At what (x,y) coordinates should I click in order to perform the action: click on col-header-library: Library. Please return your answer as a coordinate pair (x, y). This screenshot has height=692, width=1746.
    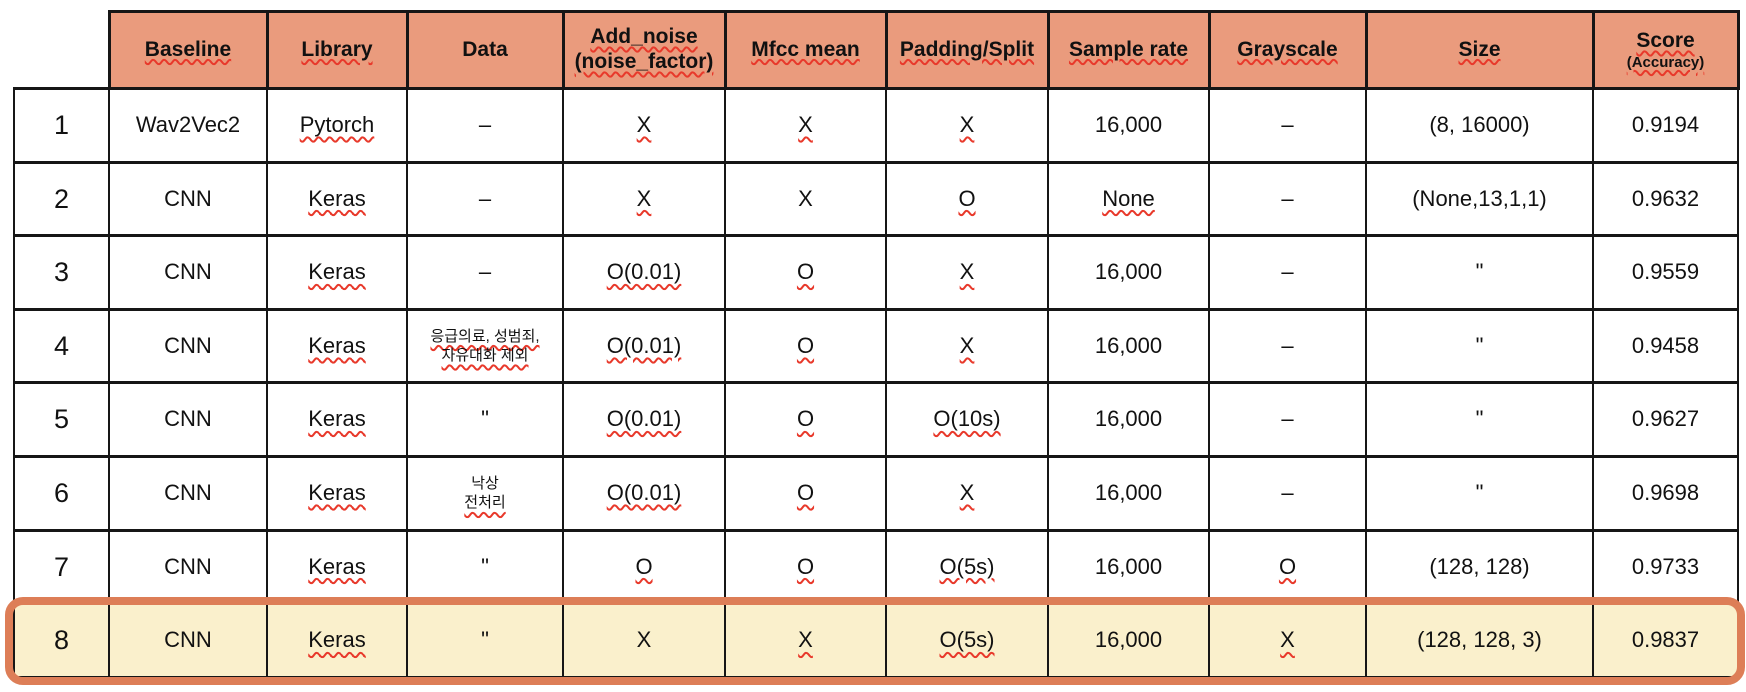
    Looking at the image, I should click on (337, 50).